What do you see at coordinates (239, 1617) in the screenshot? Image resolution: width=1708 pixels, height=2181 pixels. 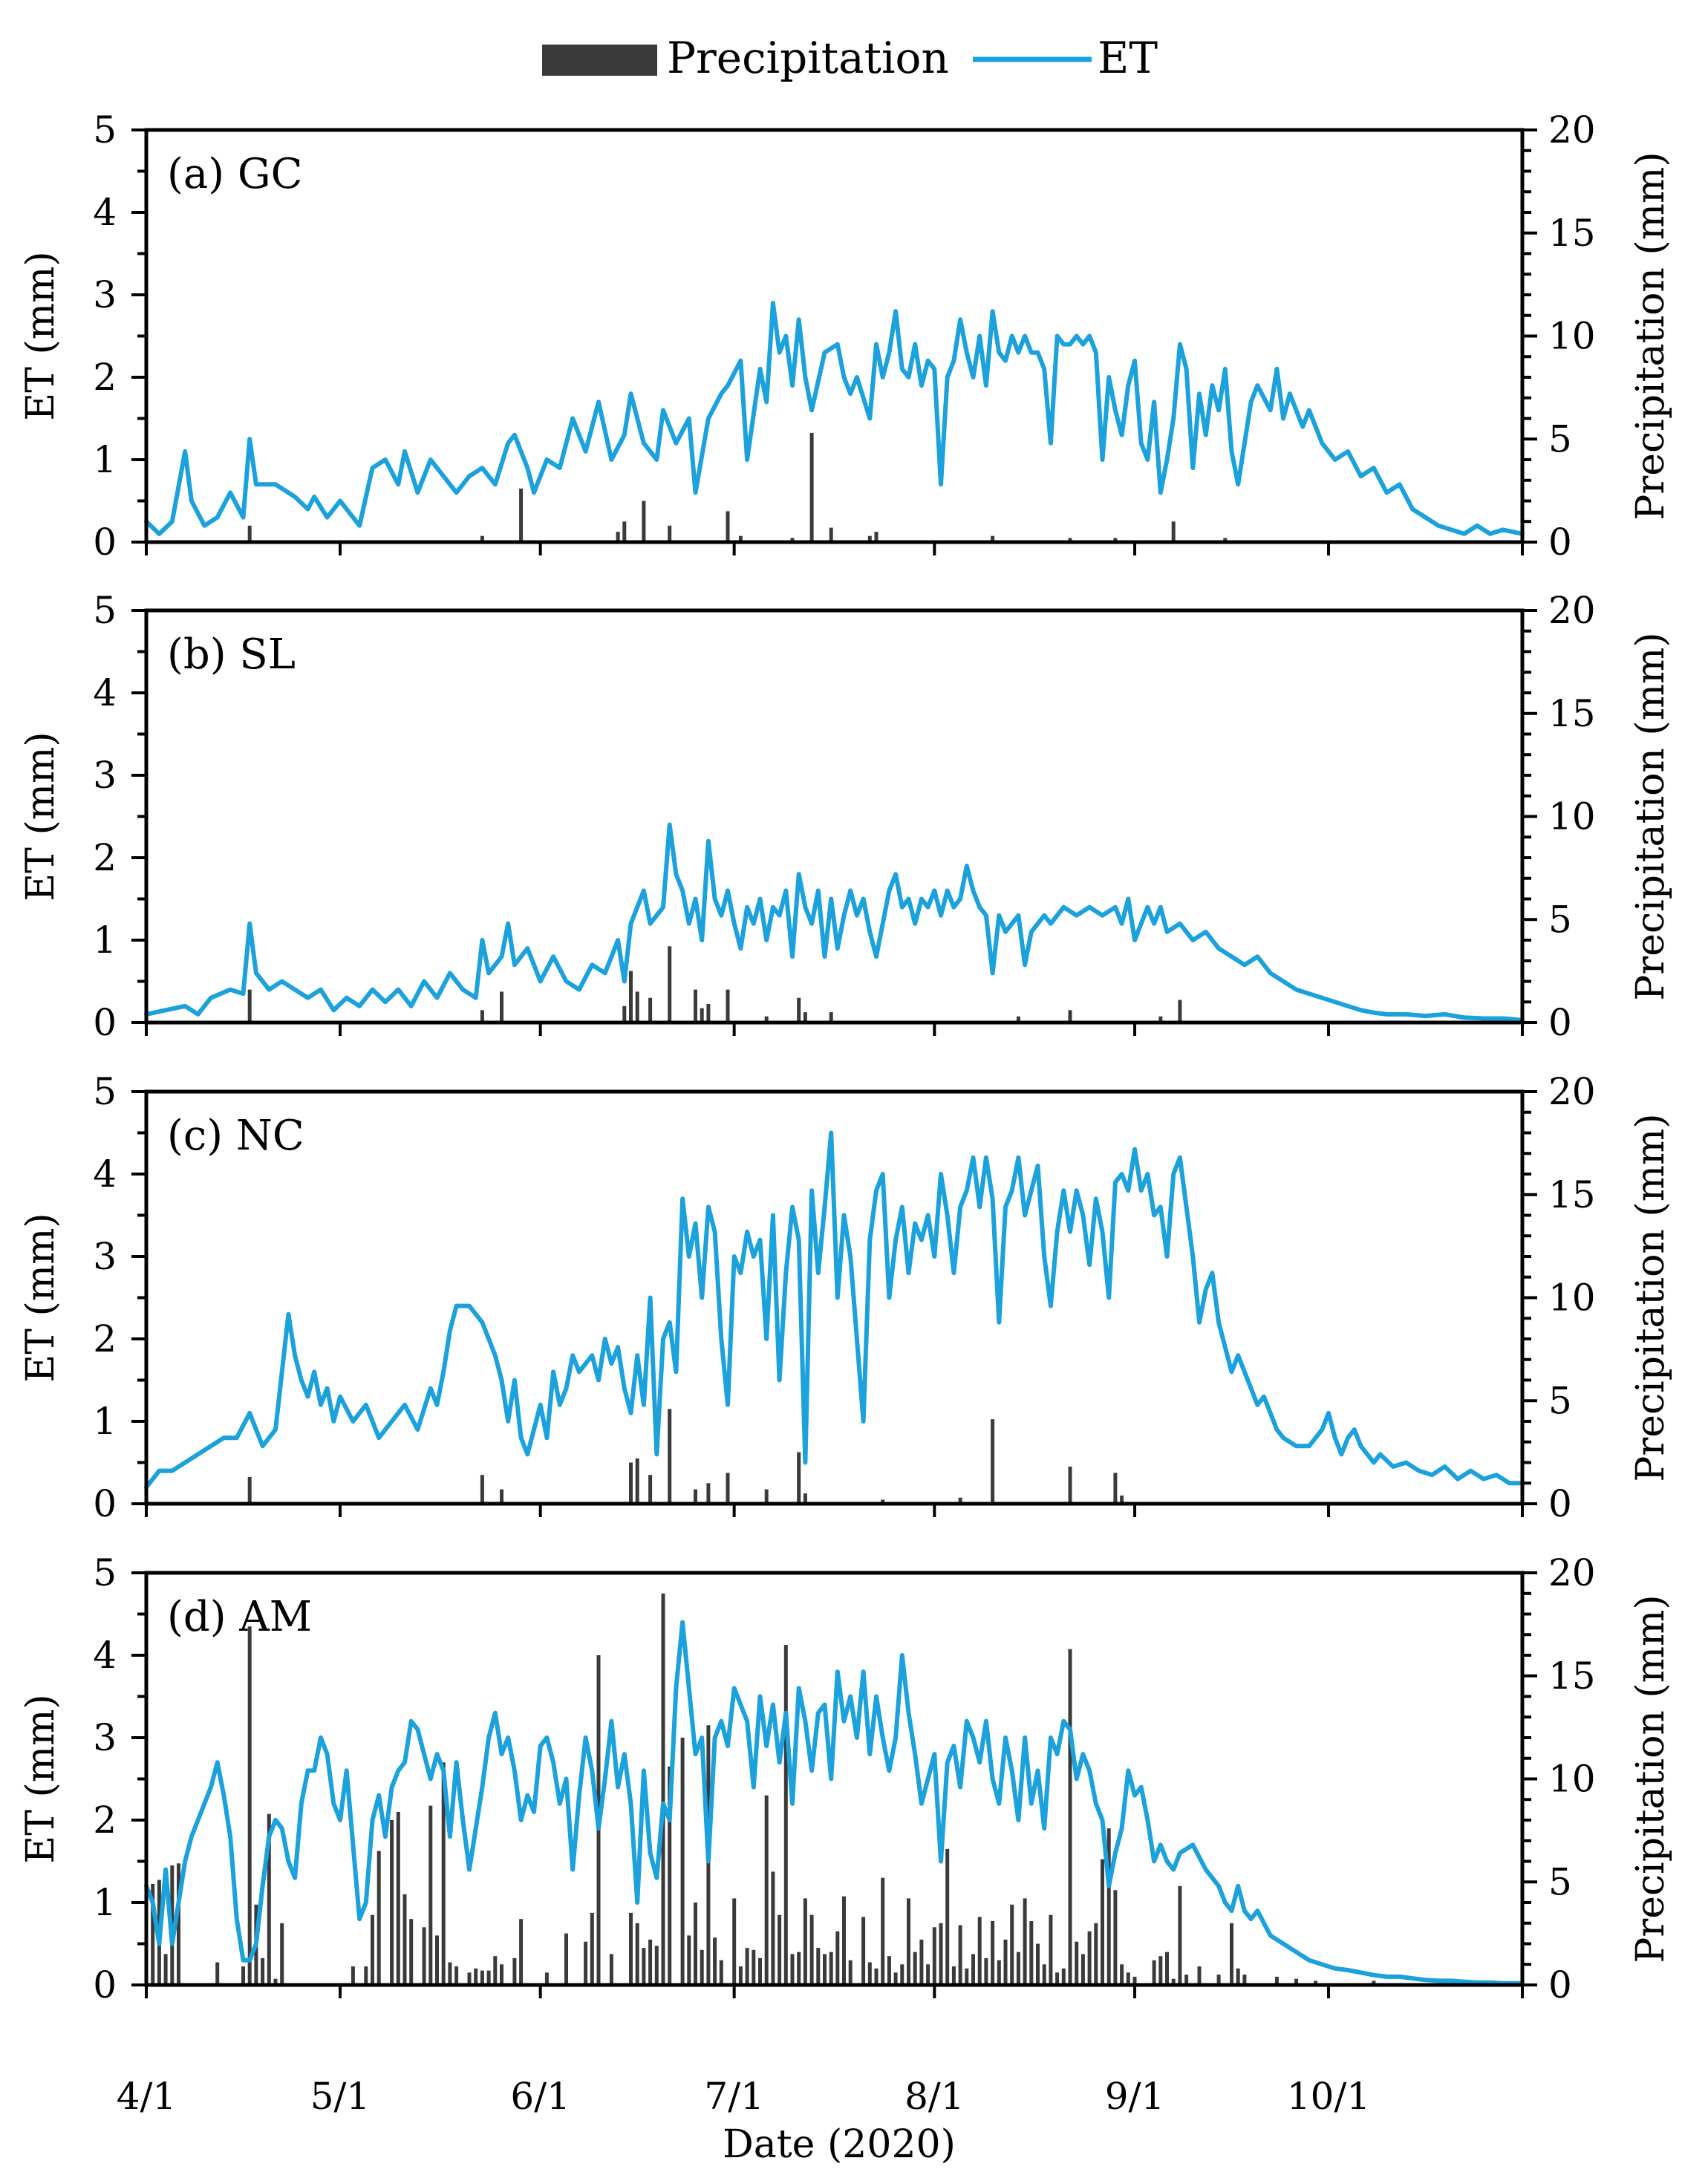 I see `panel-label: (d) AM` at bounding box center [239, 1617].